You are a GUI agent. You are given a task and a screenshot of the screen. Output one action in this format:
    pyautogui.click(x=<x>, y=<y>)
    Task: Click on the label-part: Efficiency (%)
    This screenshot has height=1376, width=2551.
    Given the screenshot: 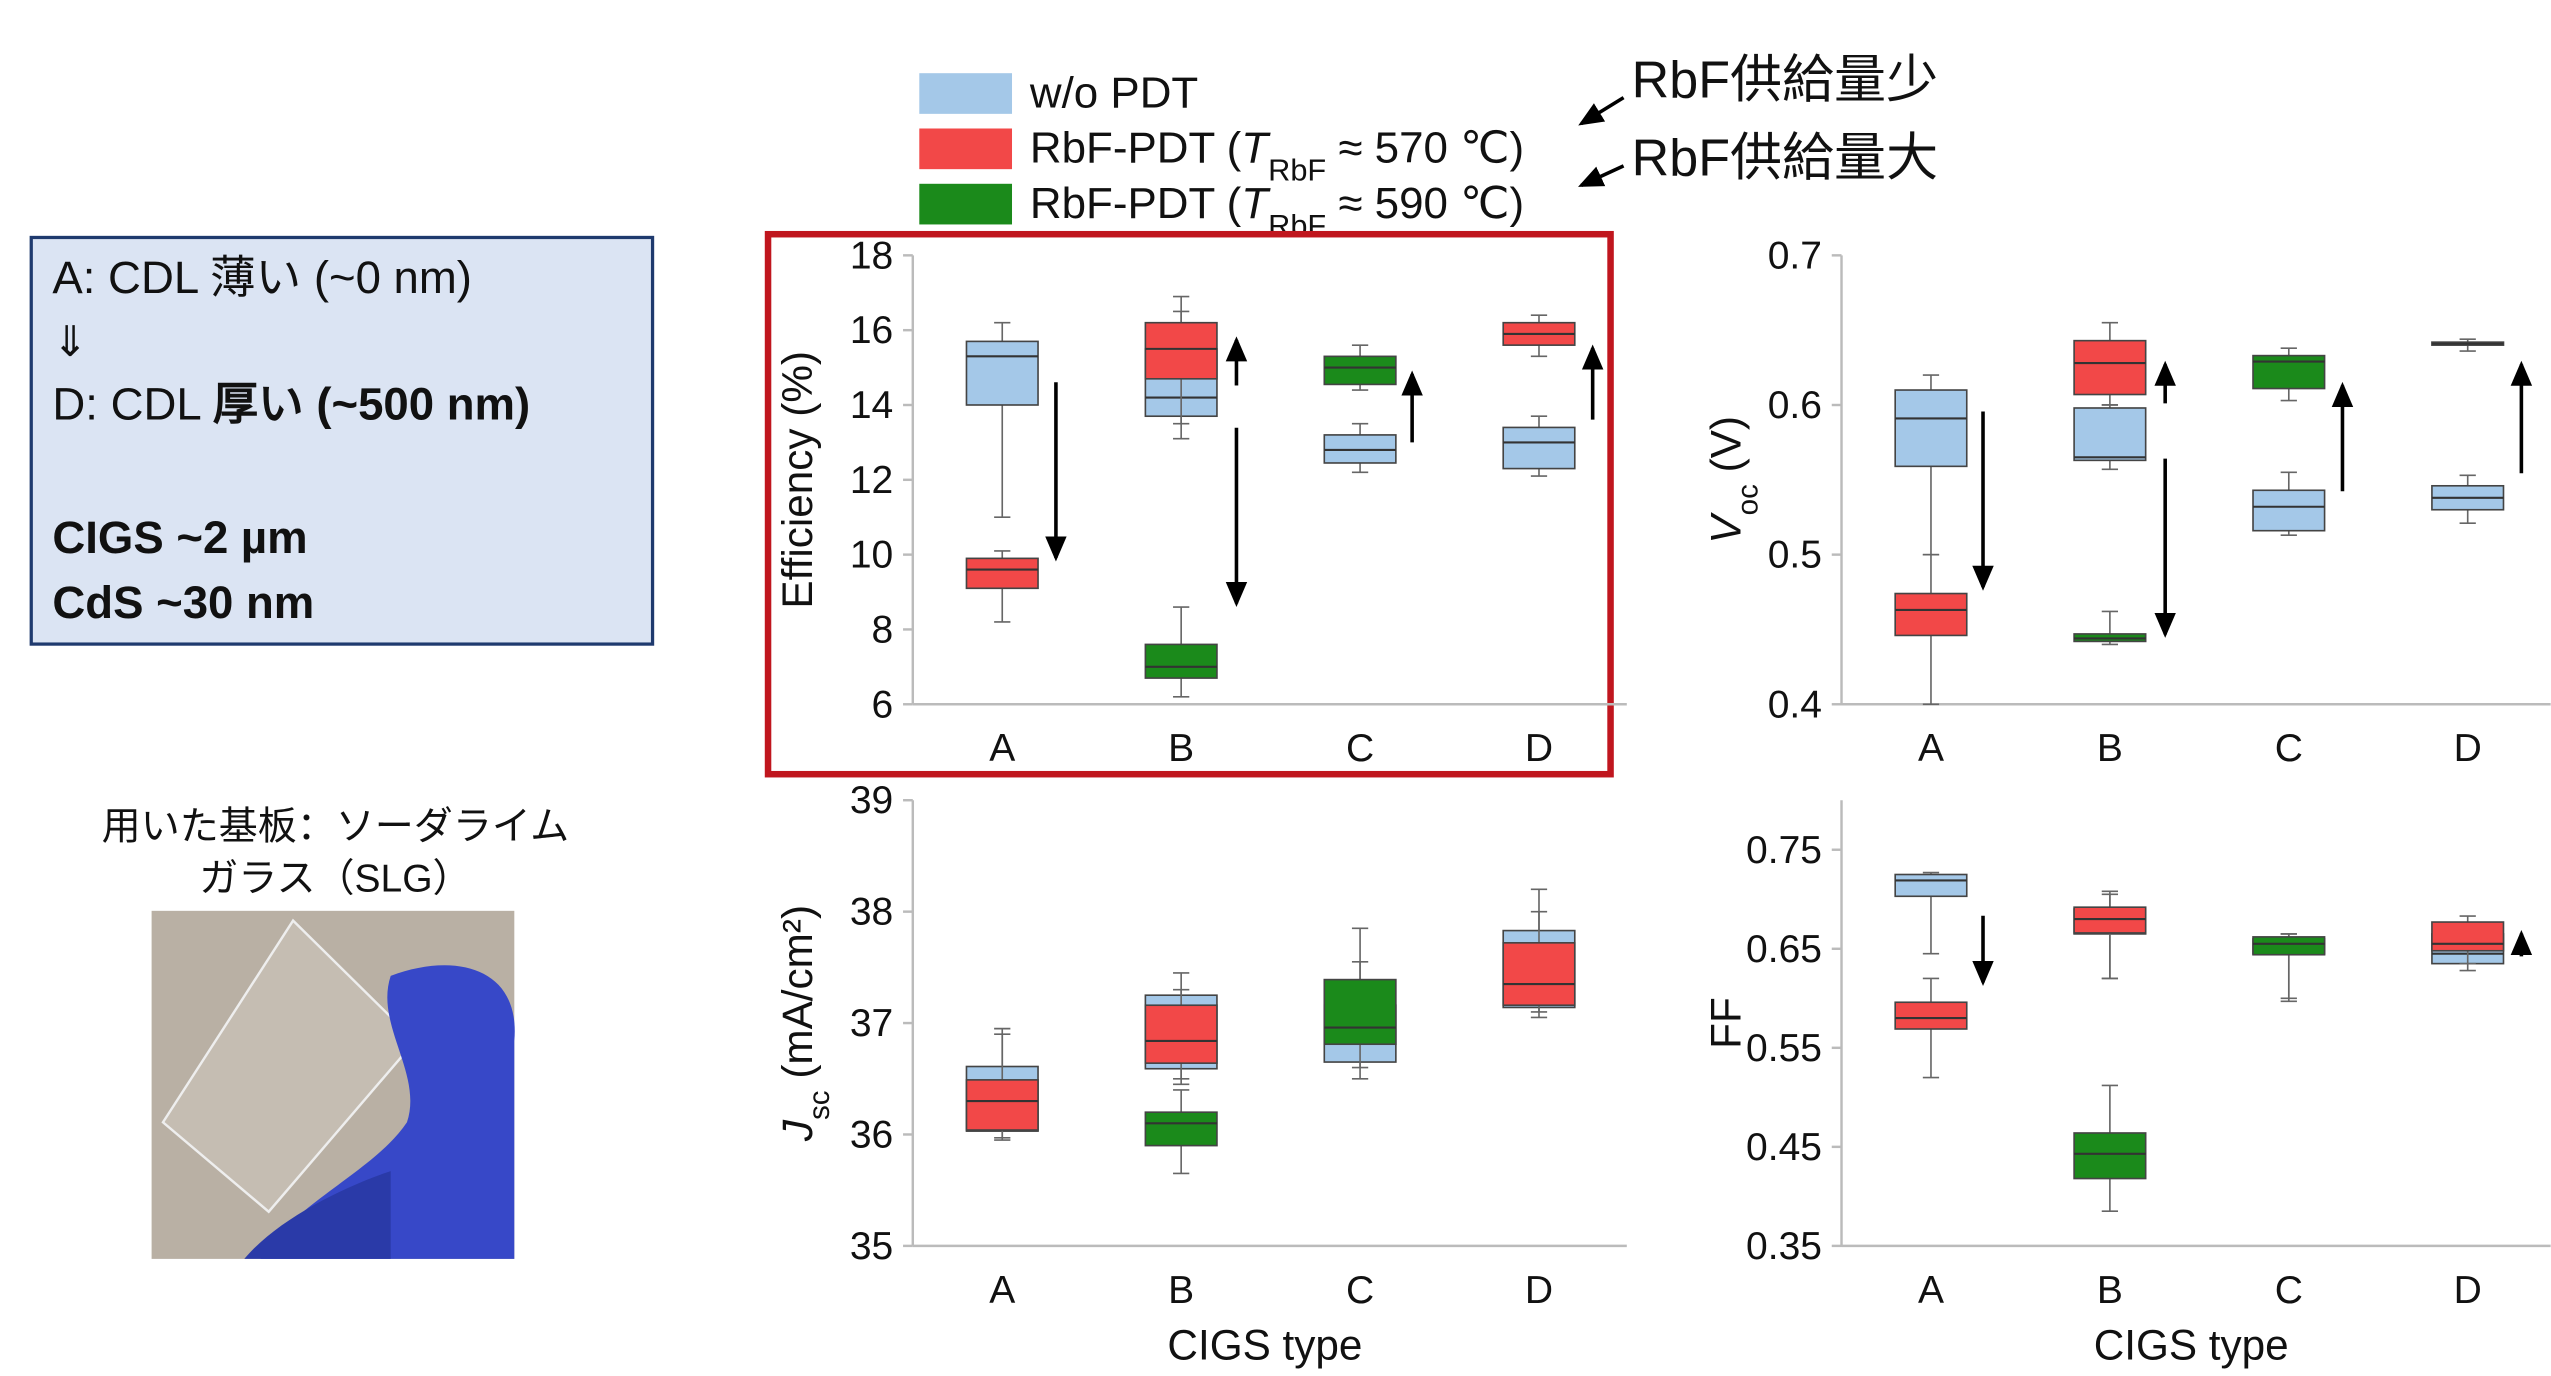 What is the action you would take?
    pyautogui.click(x=797, y=480)
    